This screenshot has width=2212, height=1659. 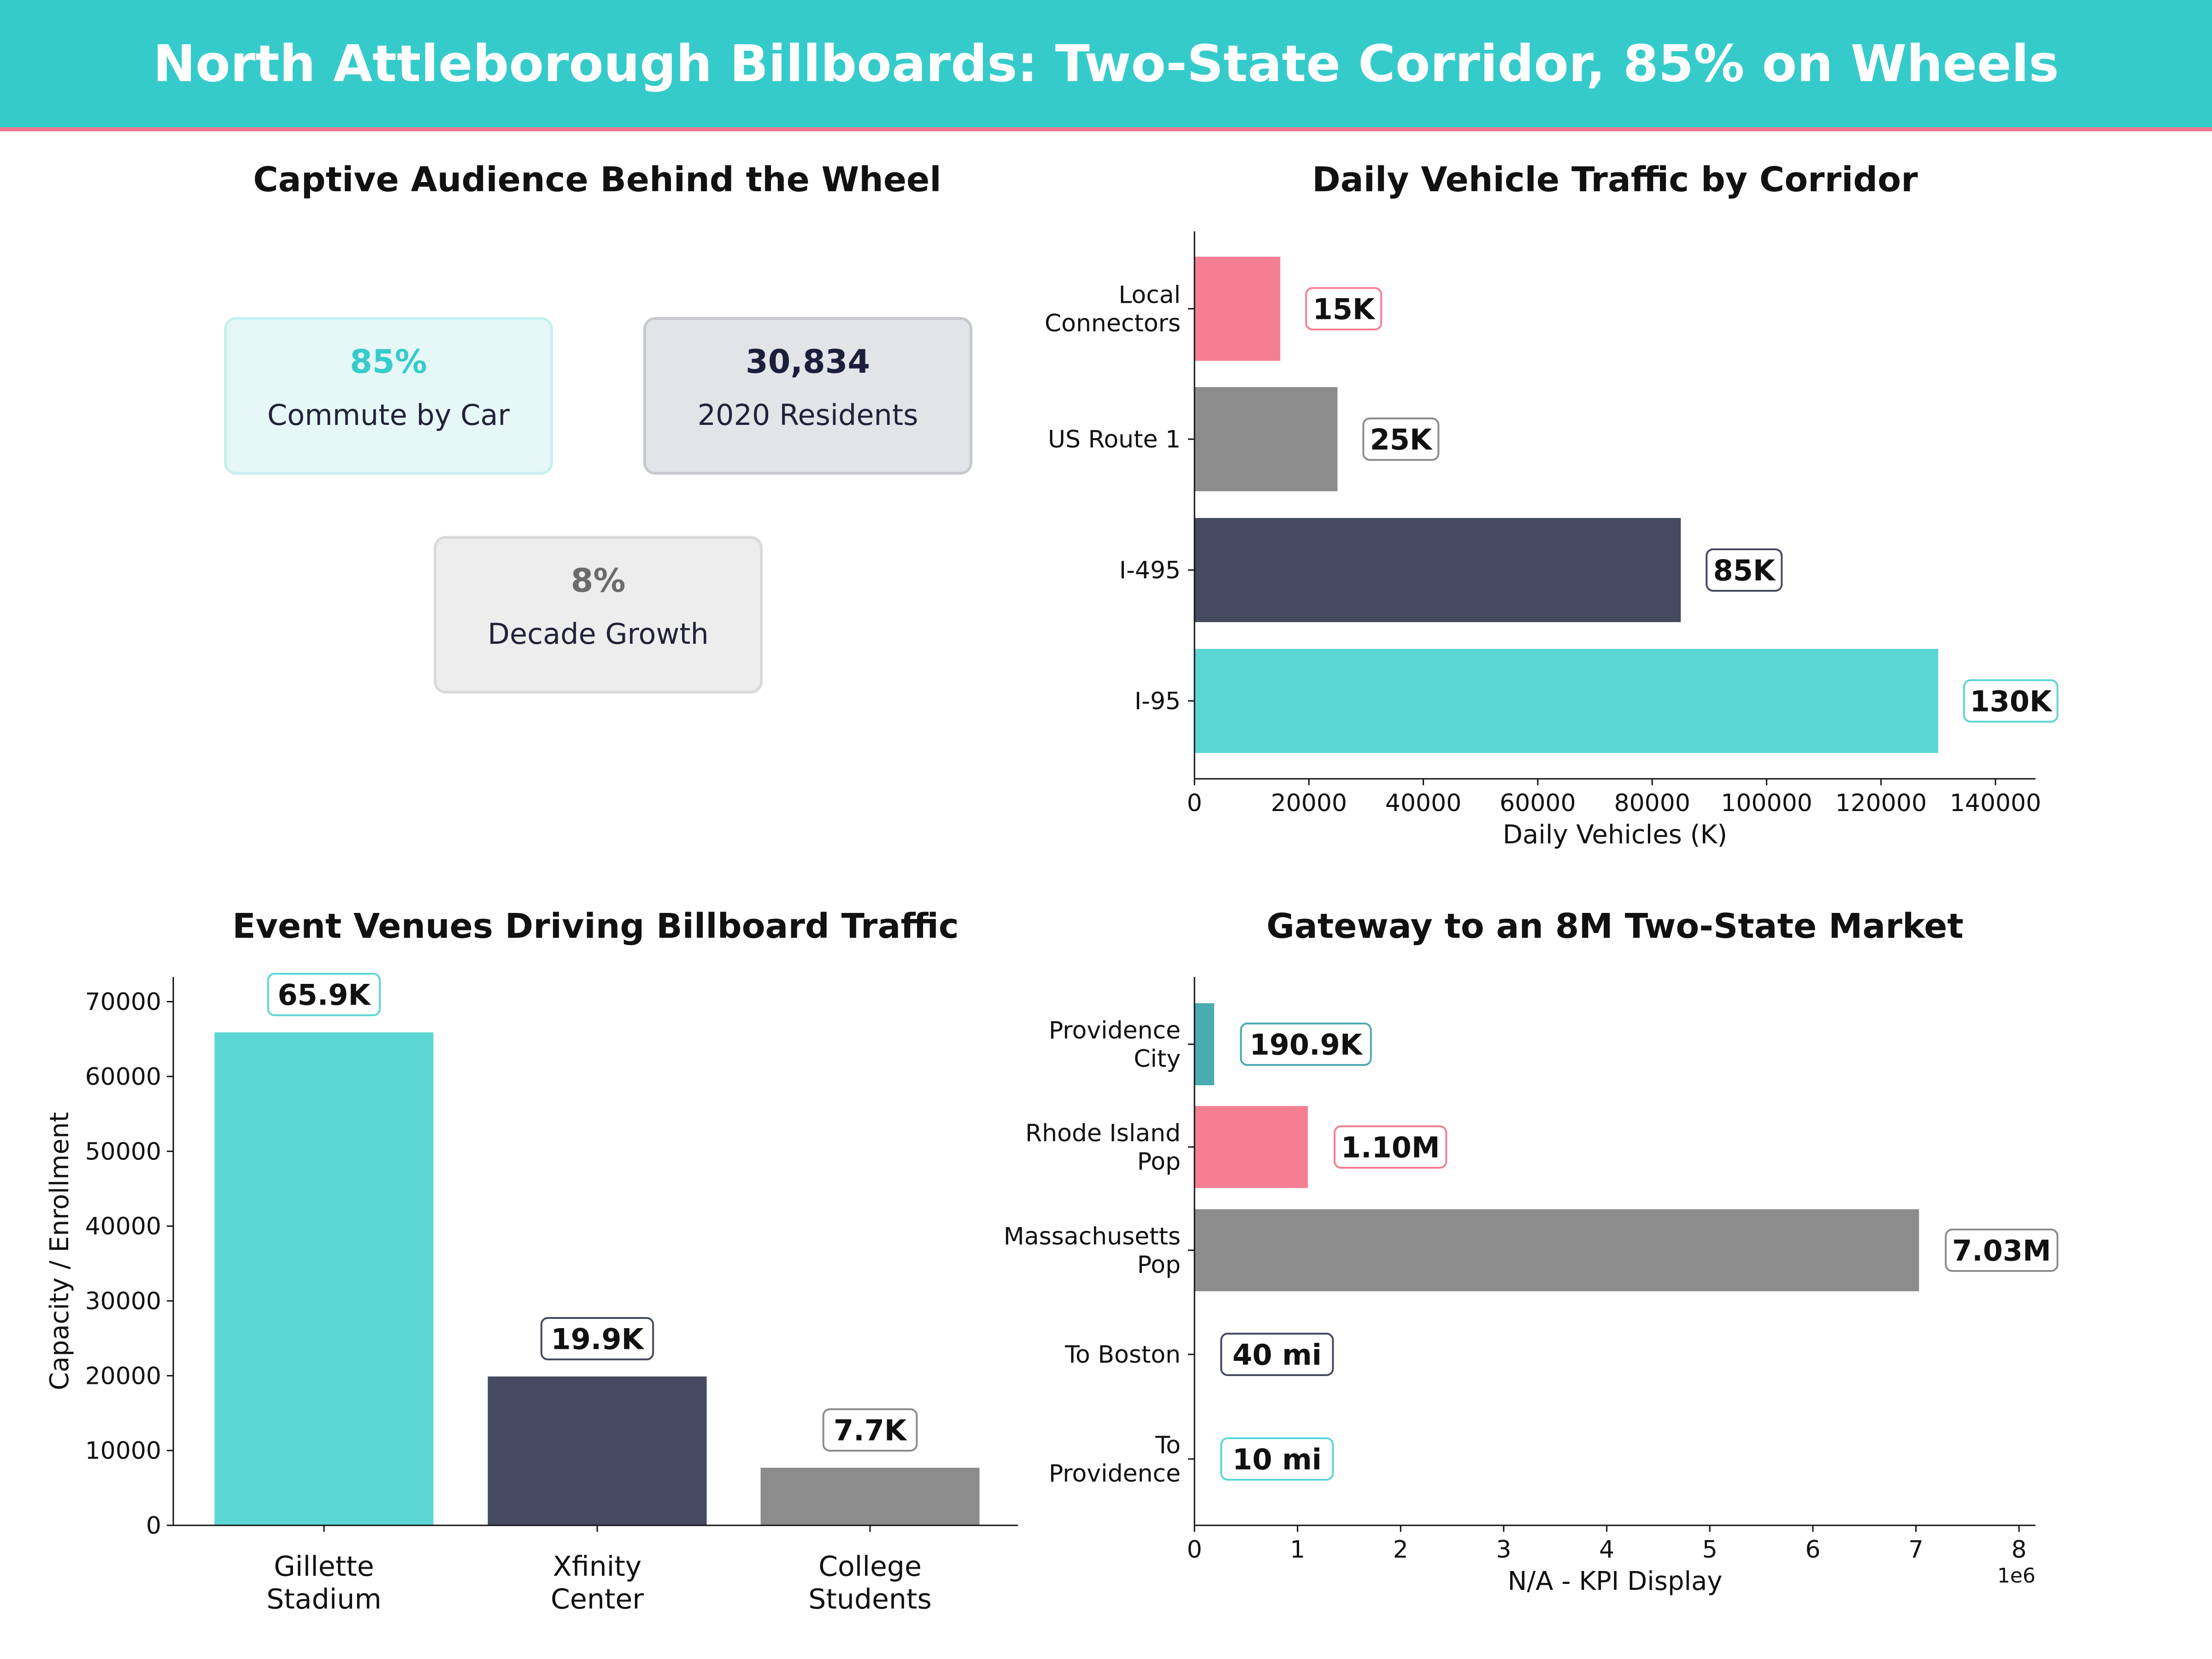 What do you see at coordinates (1092, 1251) in the screenshot?
I see `y-tick-label: Massachusetts Pop` at bounding box center [1092, 1251].